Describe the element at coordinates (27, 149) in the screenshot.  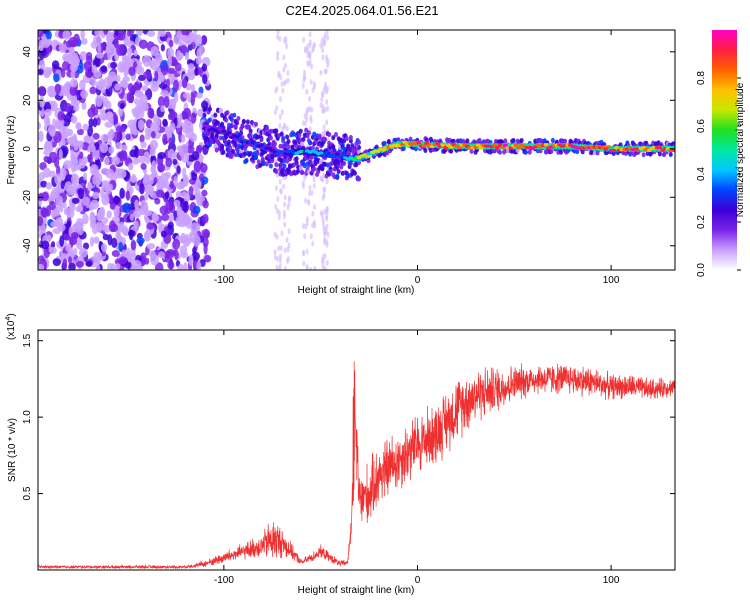
I see `y-tick-label: 0` at that location.